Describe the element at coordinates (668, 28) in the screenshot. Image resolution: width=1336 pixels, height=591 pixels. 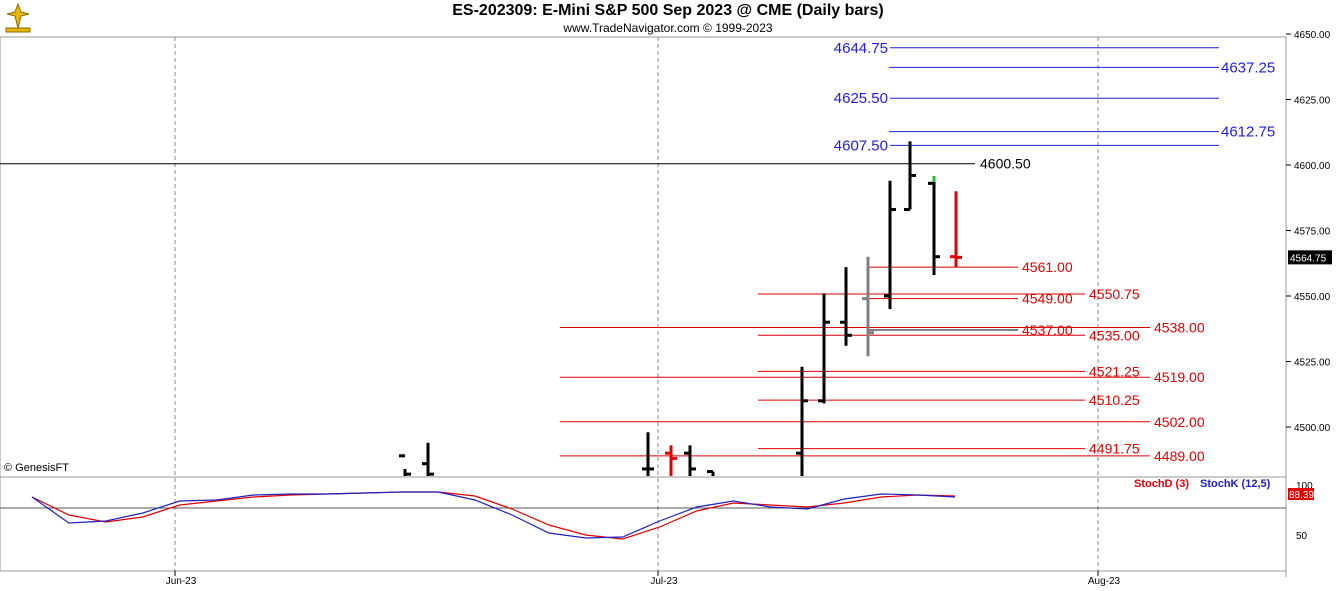
I see `chart-subtitle: www.TradeNavigator.com © 1999-2023` at that location.